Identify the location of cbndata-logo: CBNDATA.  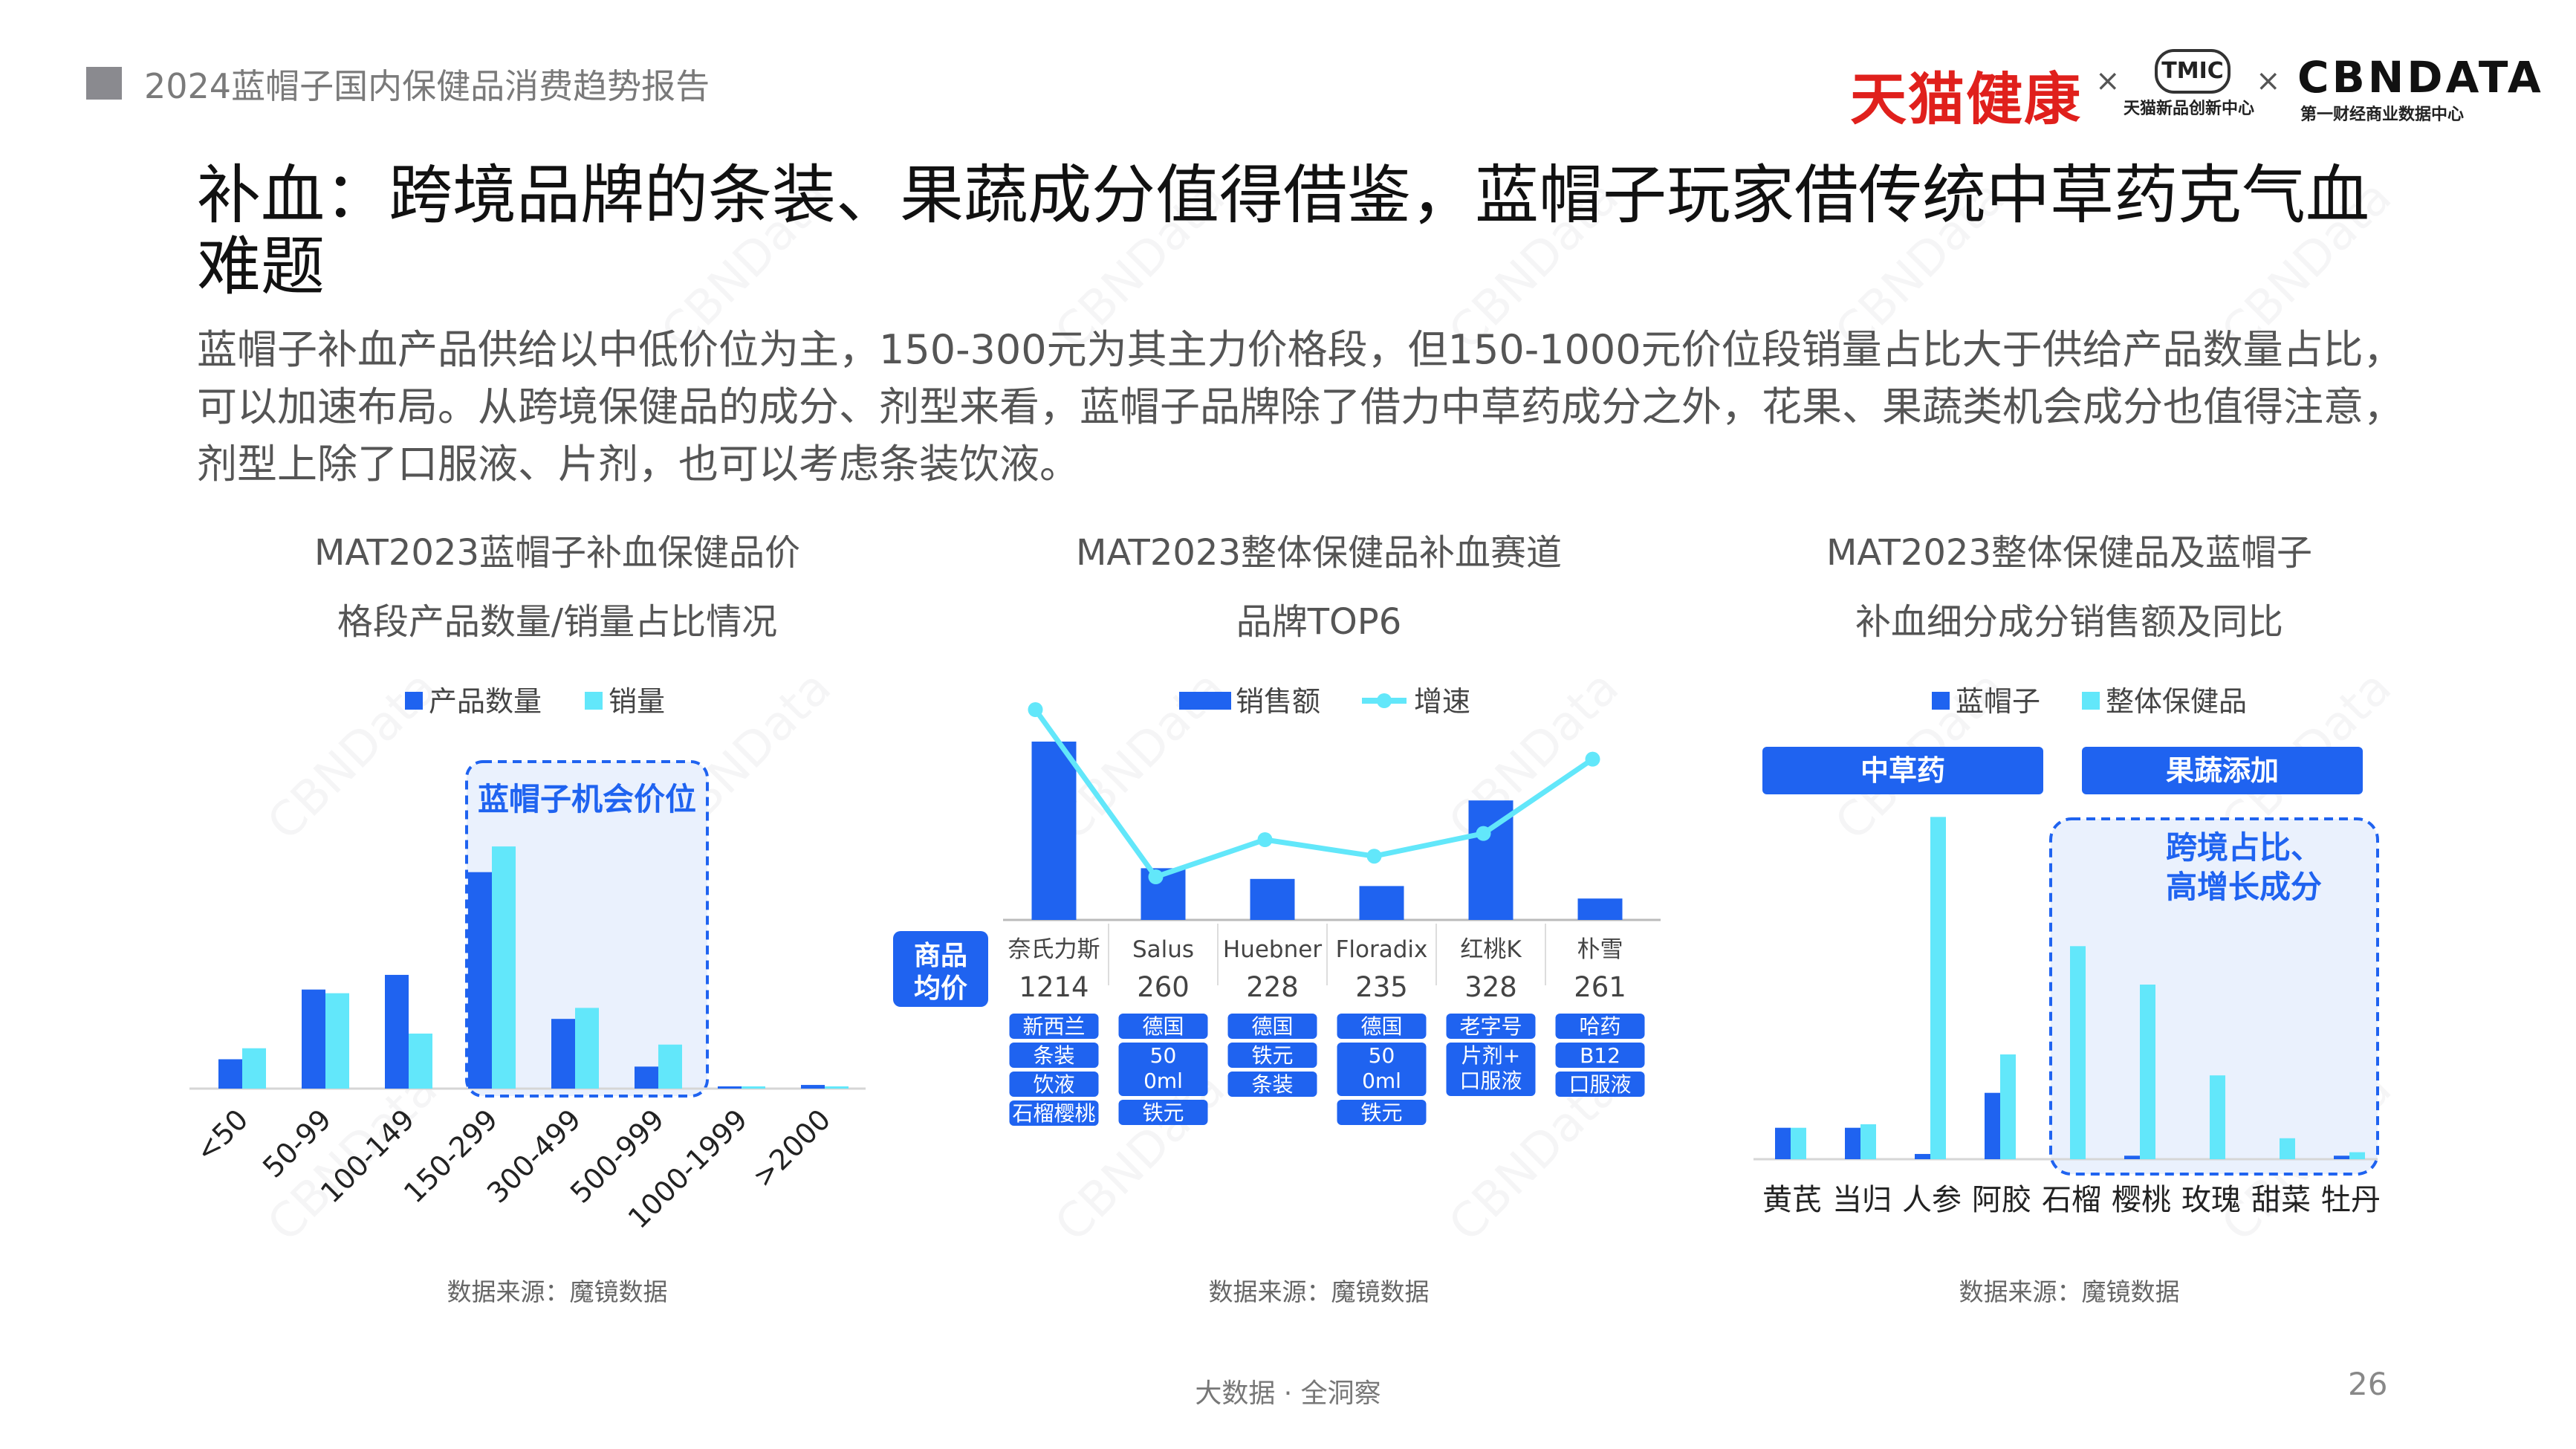
(2420, 77).